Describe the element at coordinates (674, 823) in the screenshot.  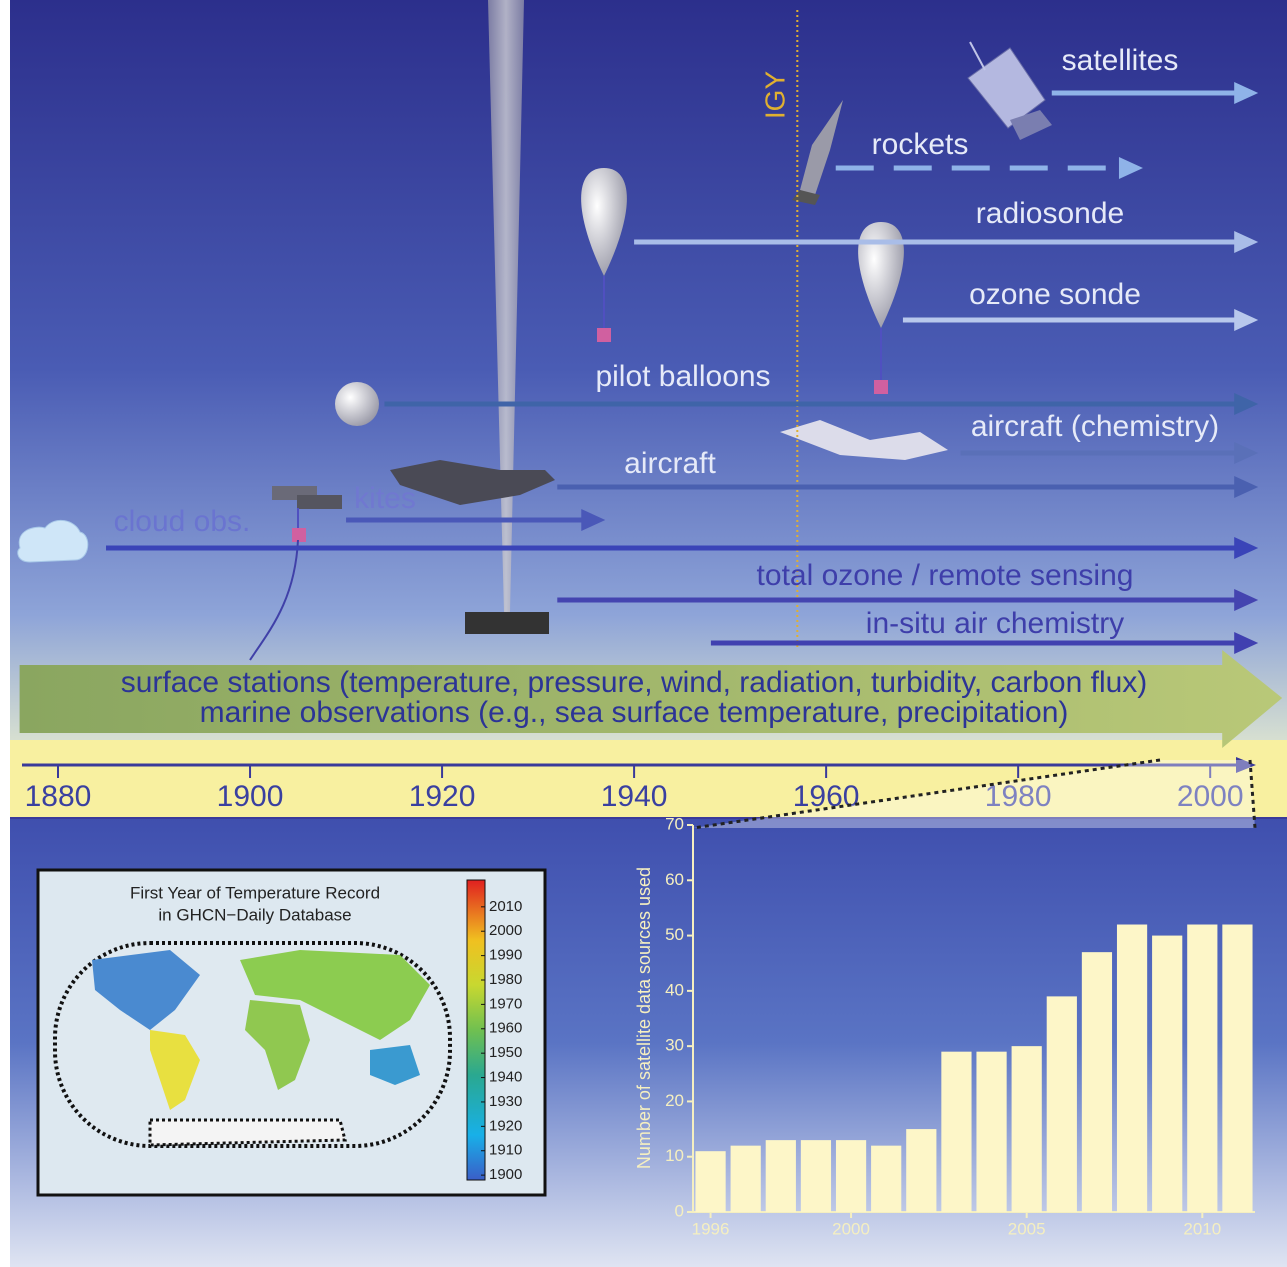
I see `y-tick-label: 70` at that location.